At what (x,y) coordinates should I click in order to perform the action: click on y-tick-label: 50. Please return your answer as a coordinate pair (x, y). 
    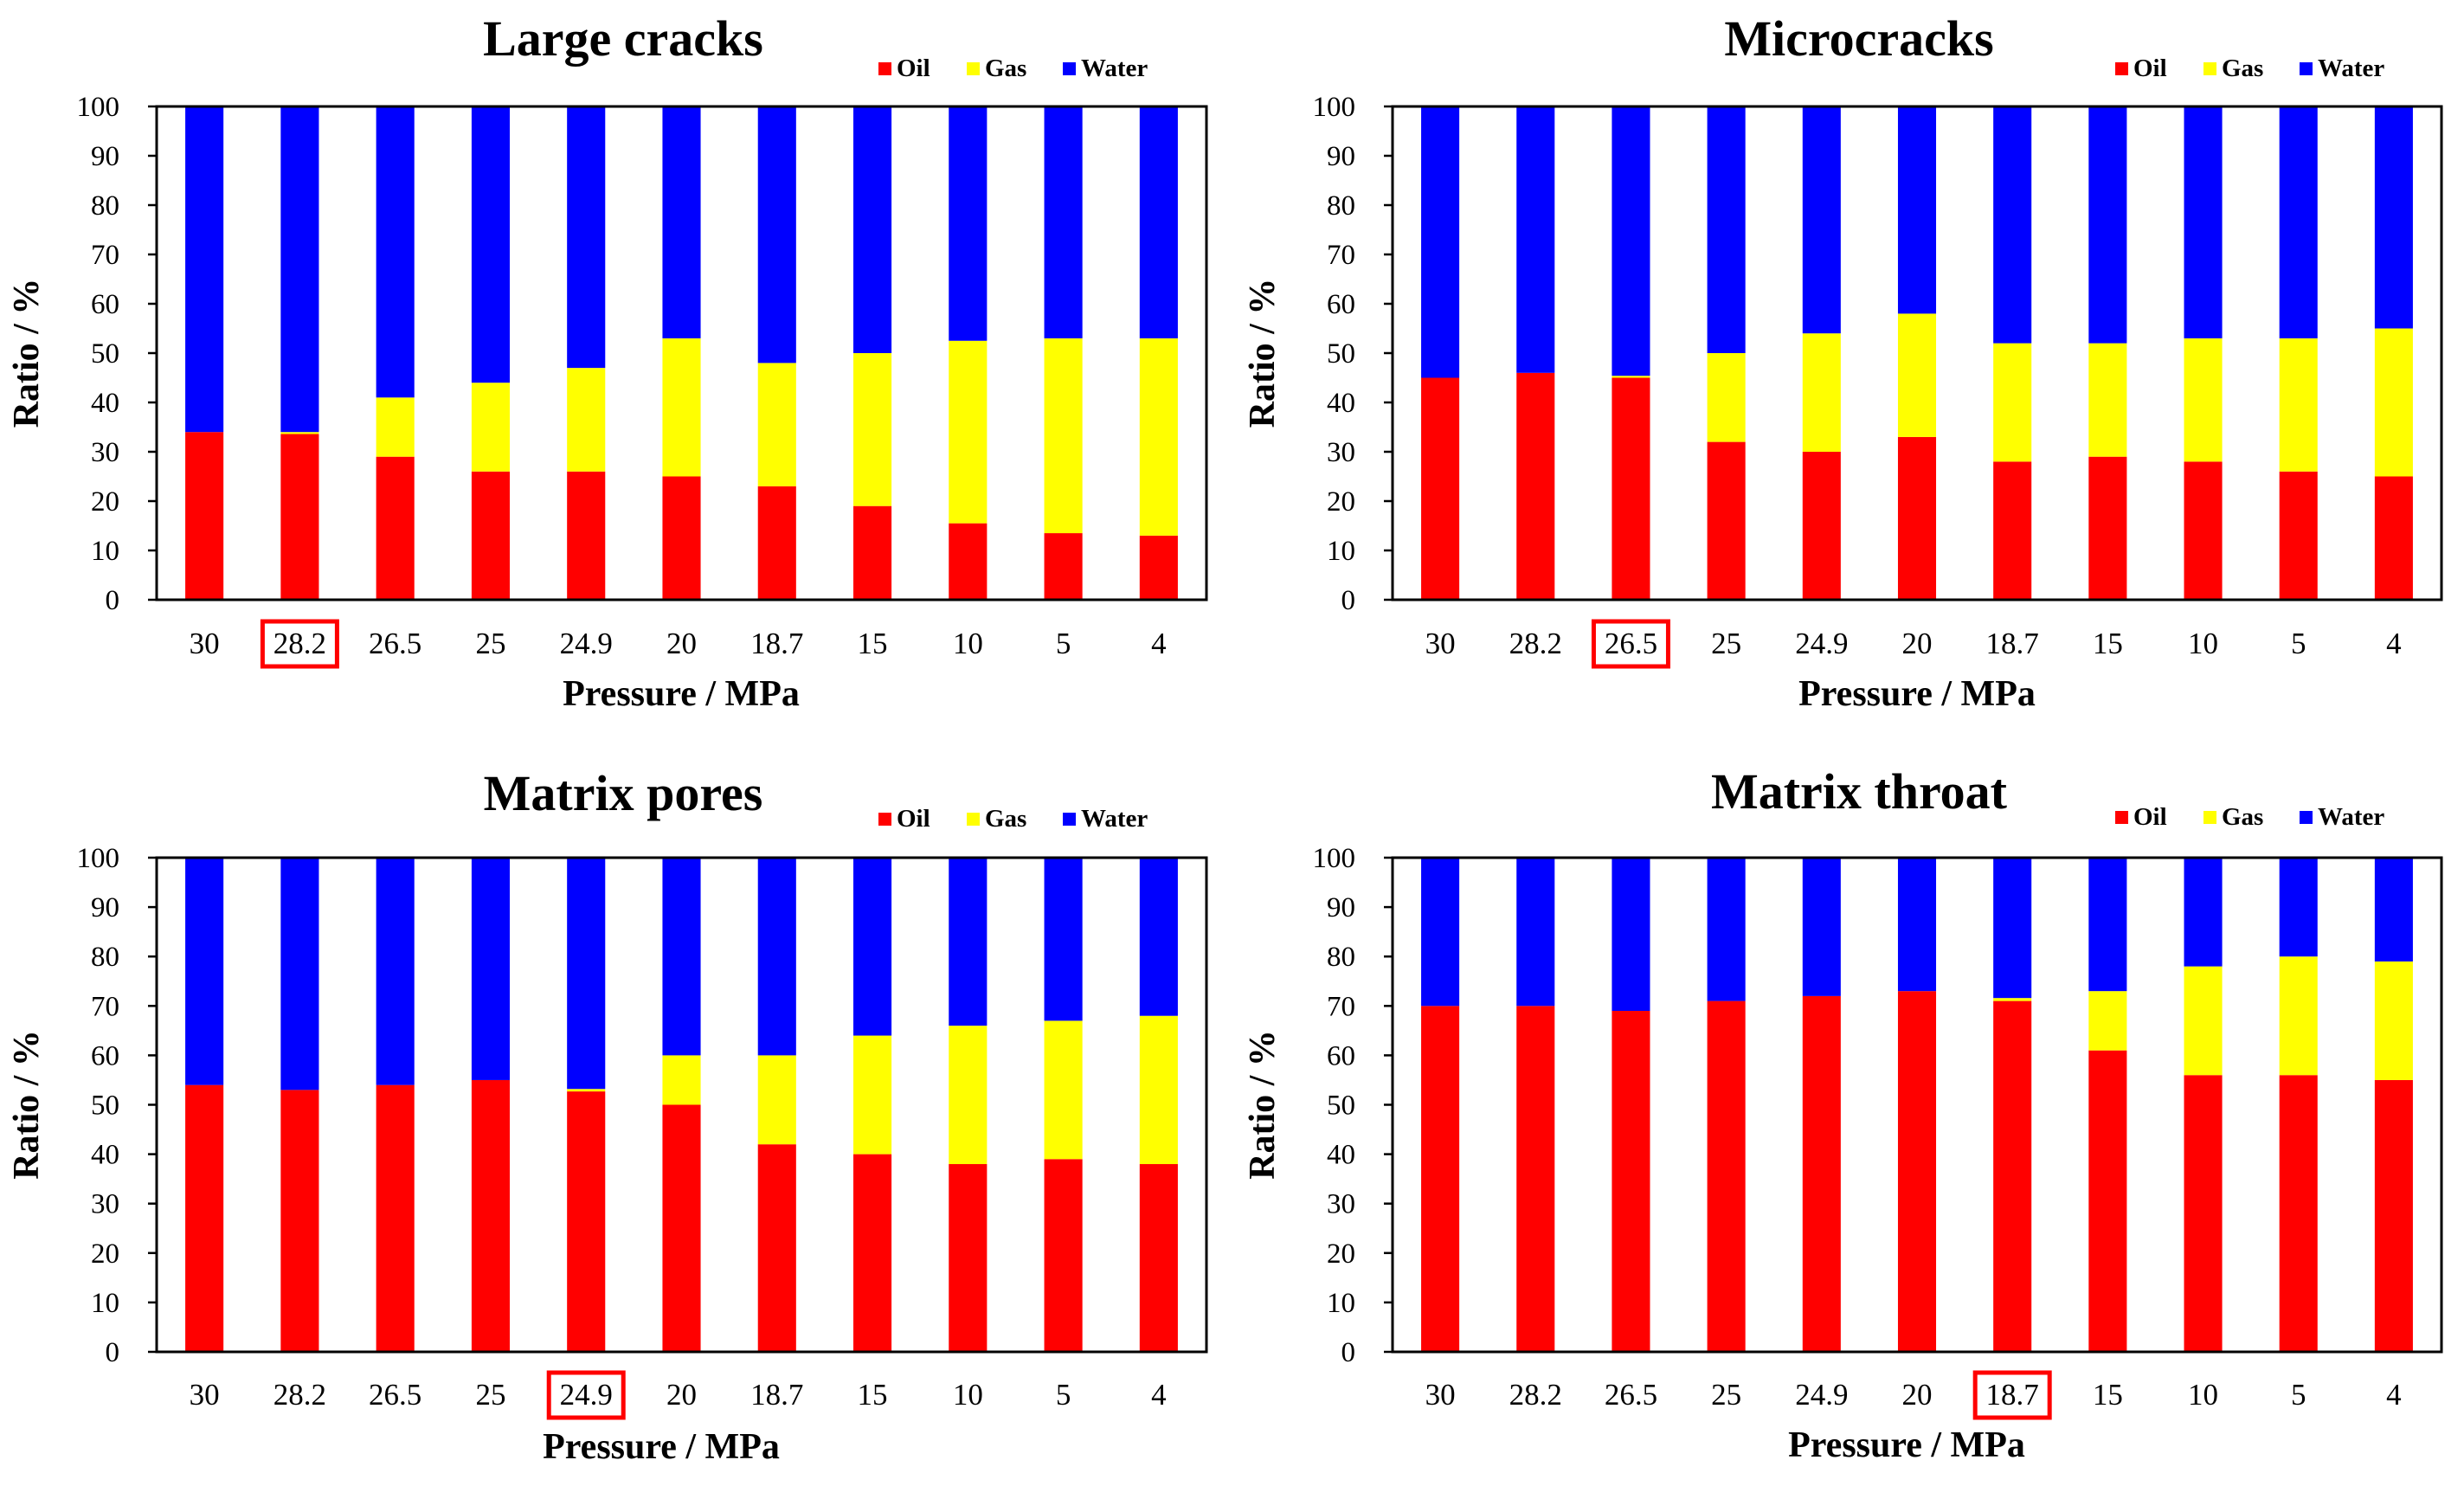
    Looking at the image, I should click on (1341, 354).